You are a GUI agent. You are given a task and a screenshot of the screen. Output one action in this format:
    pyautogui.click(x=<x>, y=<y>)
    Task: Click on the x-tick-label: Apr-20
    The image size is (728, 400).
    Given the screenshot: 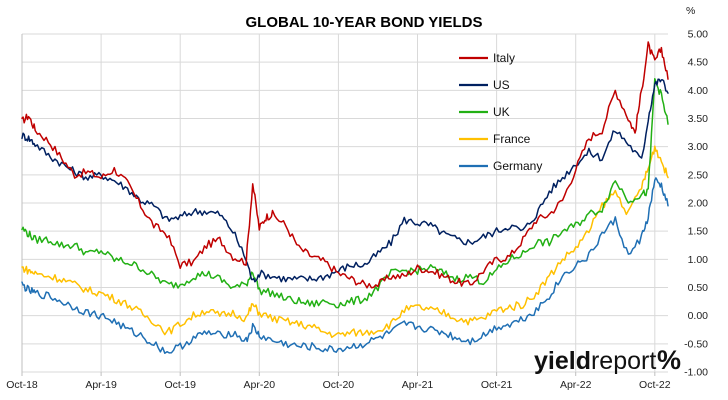 What is the action you would take?
    pyautogui.click(x=260, y=385)
    